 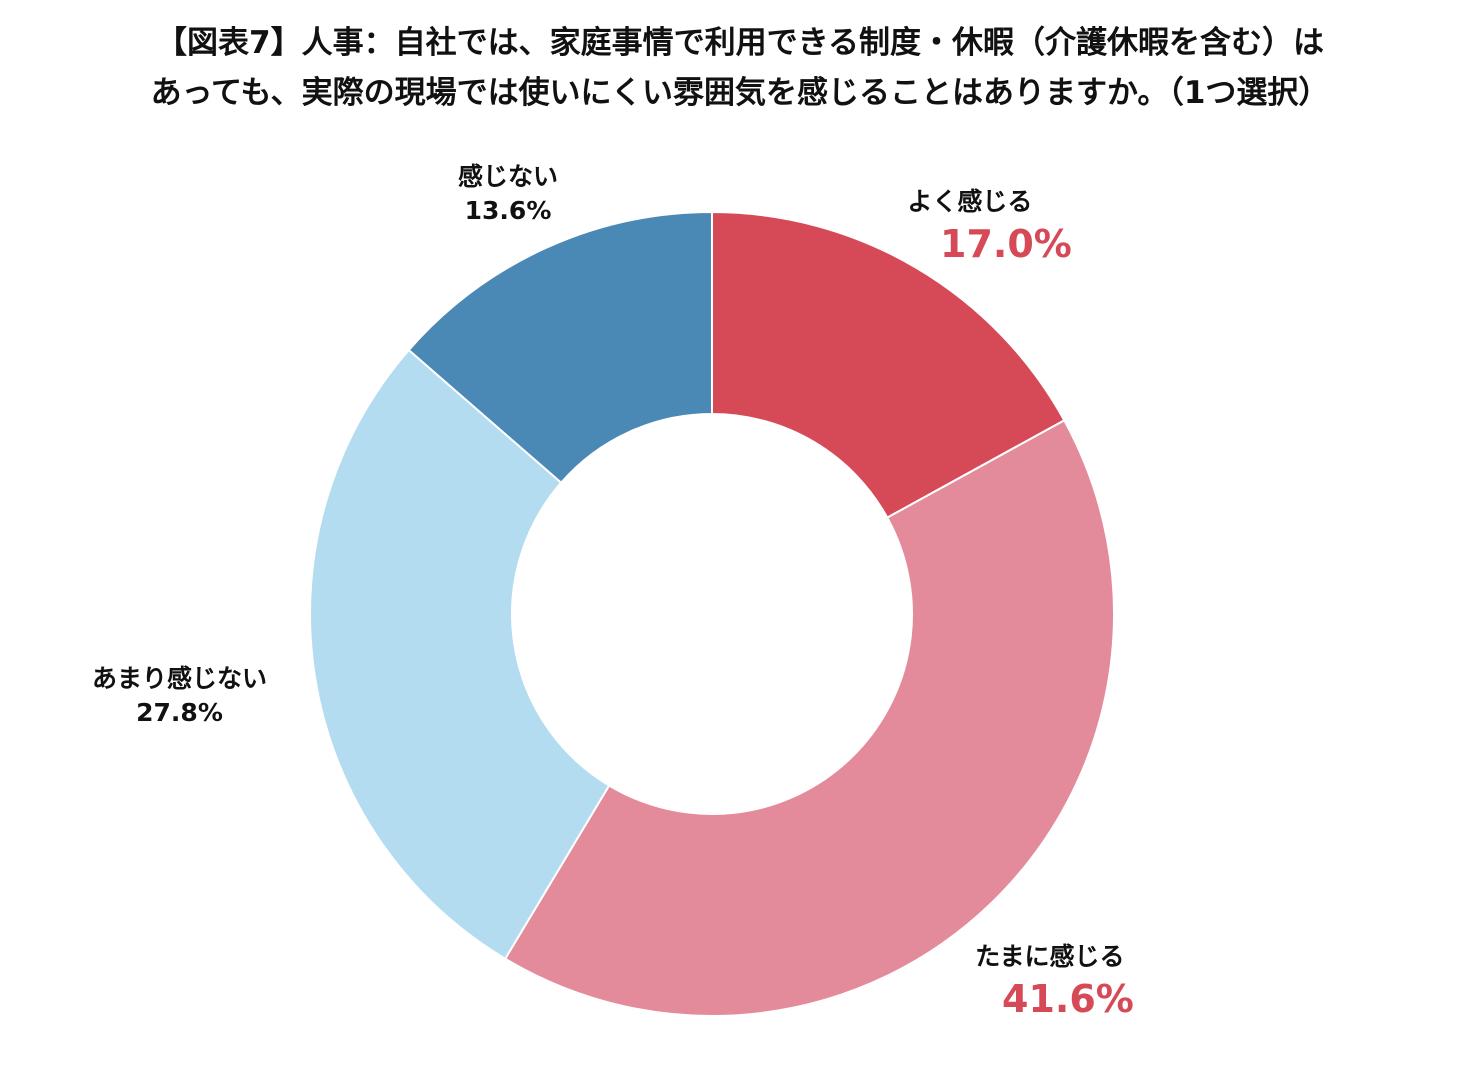 I want to click on slice-label-rarely-name: あまり感じない, so click(x=180, y=678).